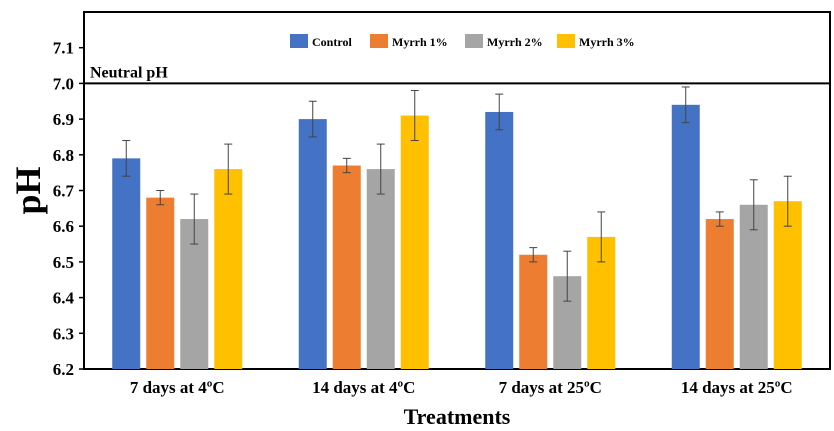 The width and height of the screenshot is (834, 431). I want to click on x-category-label: 7 days at 4ºC, so click(177, 387).